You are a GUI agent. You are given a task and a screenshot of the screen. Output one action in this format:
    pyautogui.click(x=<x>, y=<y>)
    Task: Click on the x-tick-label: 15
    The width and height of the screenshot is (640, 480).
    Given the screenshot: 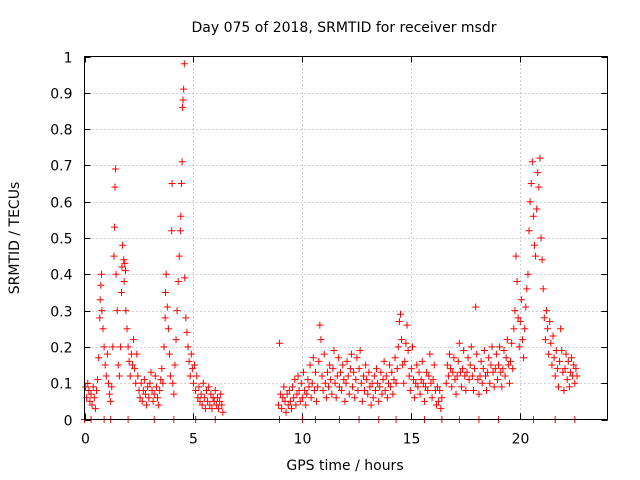 What is the action you would take?
    pyautogui.click(x=412, y=440)
    